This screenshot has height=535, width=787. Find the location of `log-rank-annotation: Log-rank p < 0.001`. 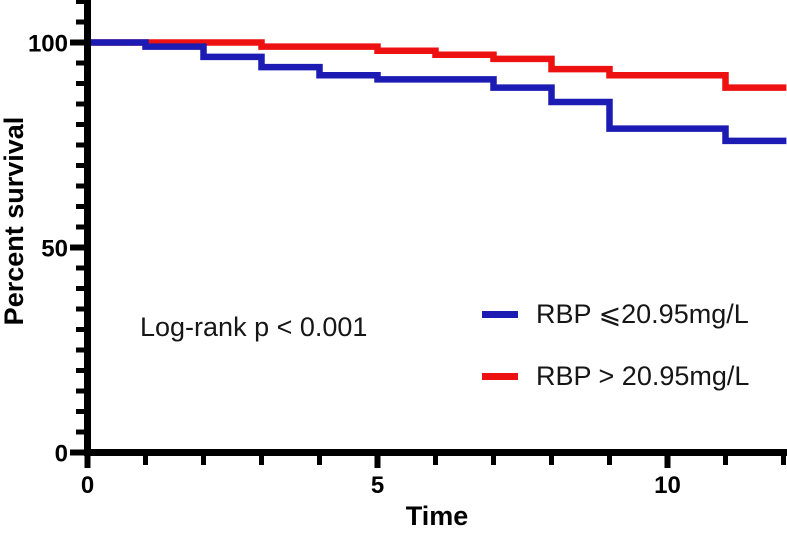

log-rank-annotation: Log-rank p < 0.001 is located at coordinates (254, 327).